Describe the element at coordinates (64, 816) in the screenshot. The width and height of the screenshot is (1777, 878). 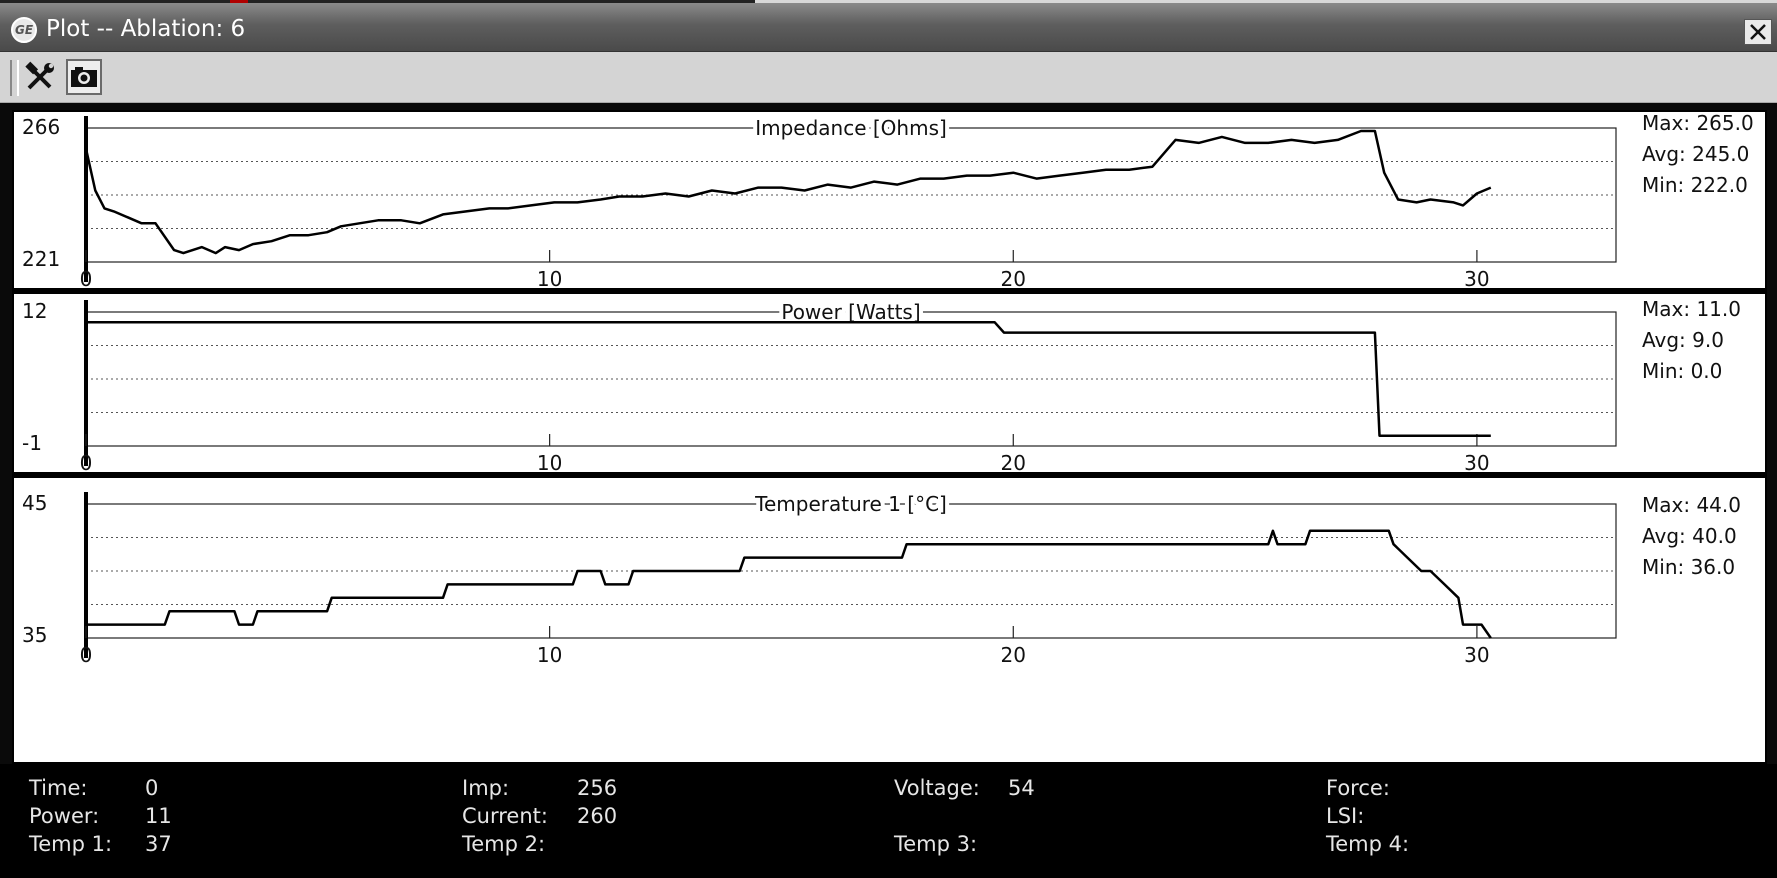
I see `power-label: Power:` at that location.